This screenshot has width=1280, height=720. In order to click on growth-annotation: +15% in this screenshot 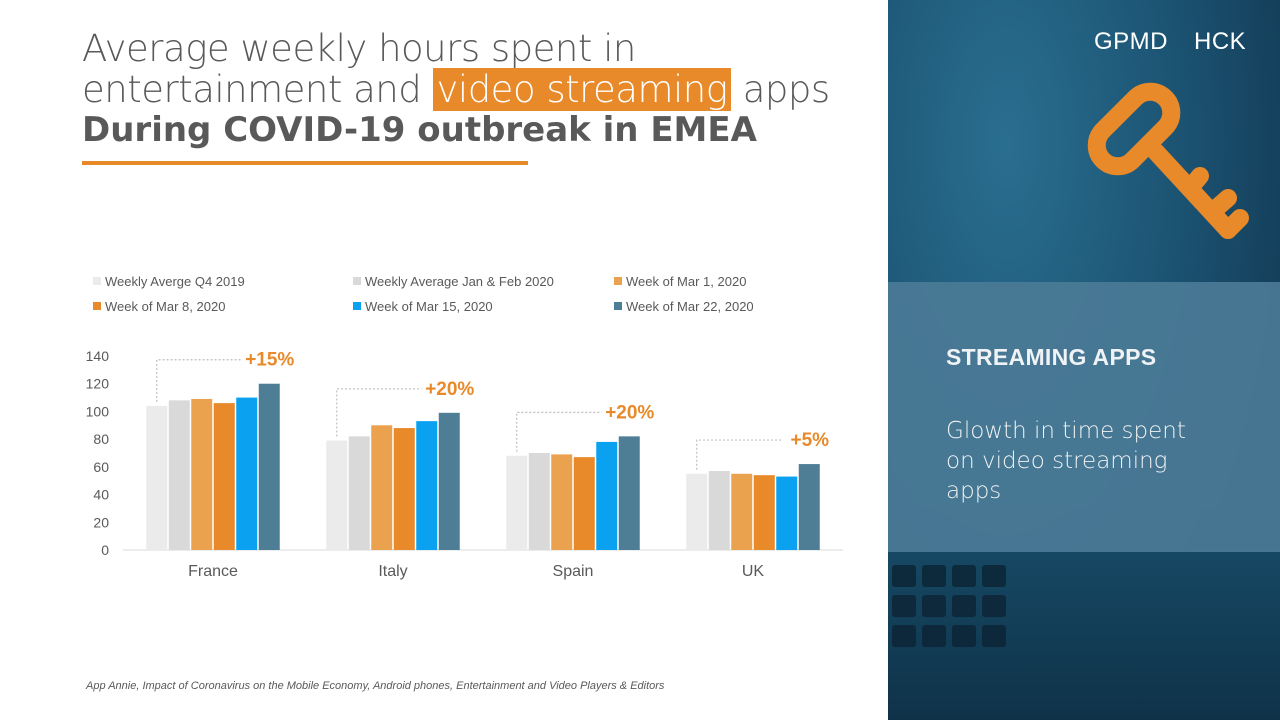, I will do `click(269, 360)`.